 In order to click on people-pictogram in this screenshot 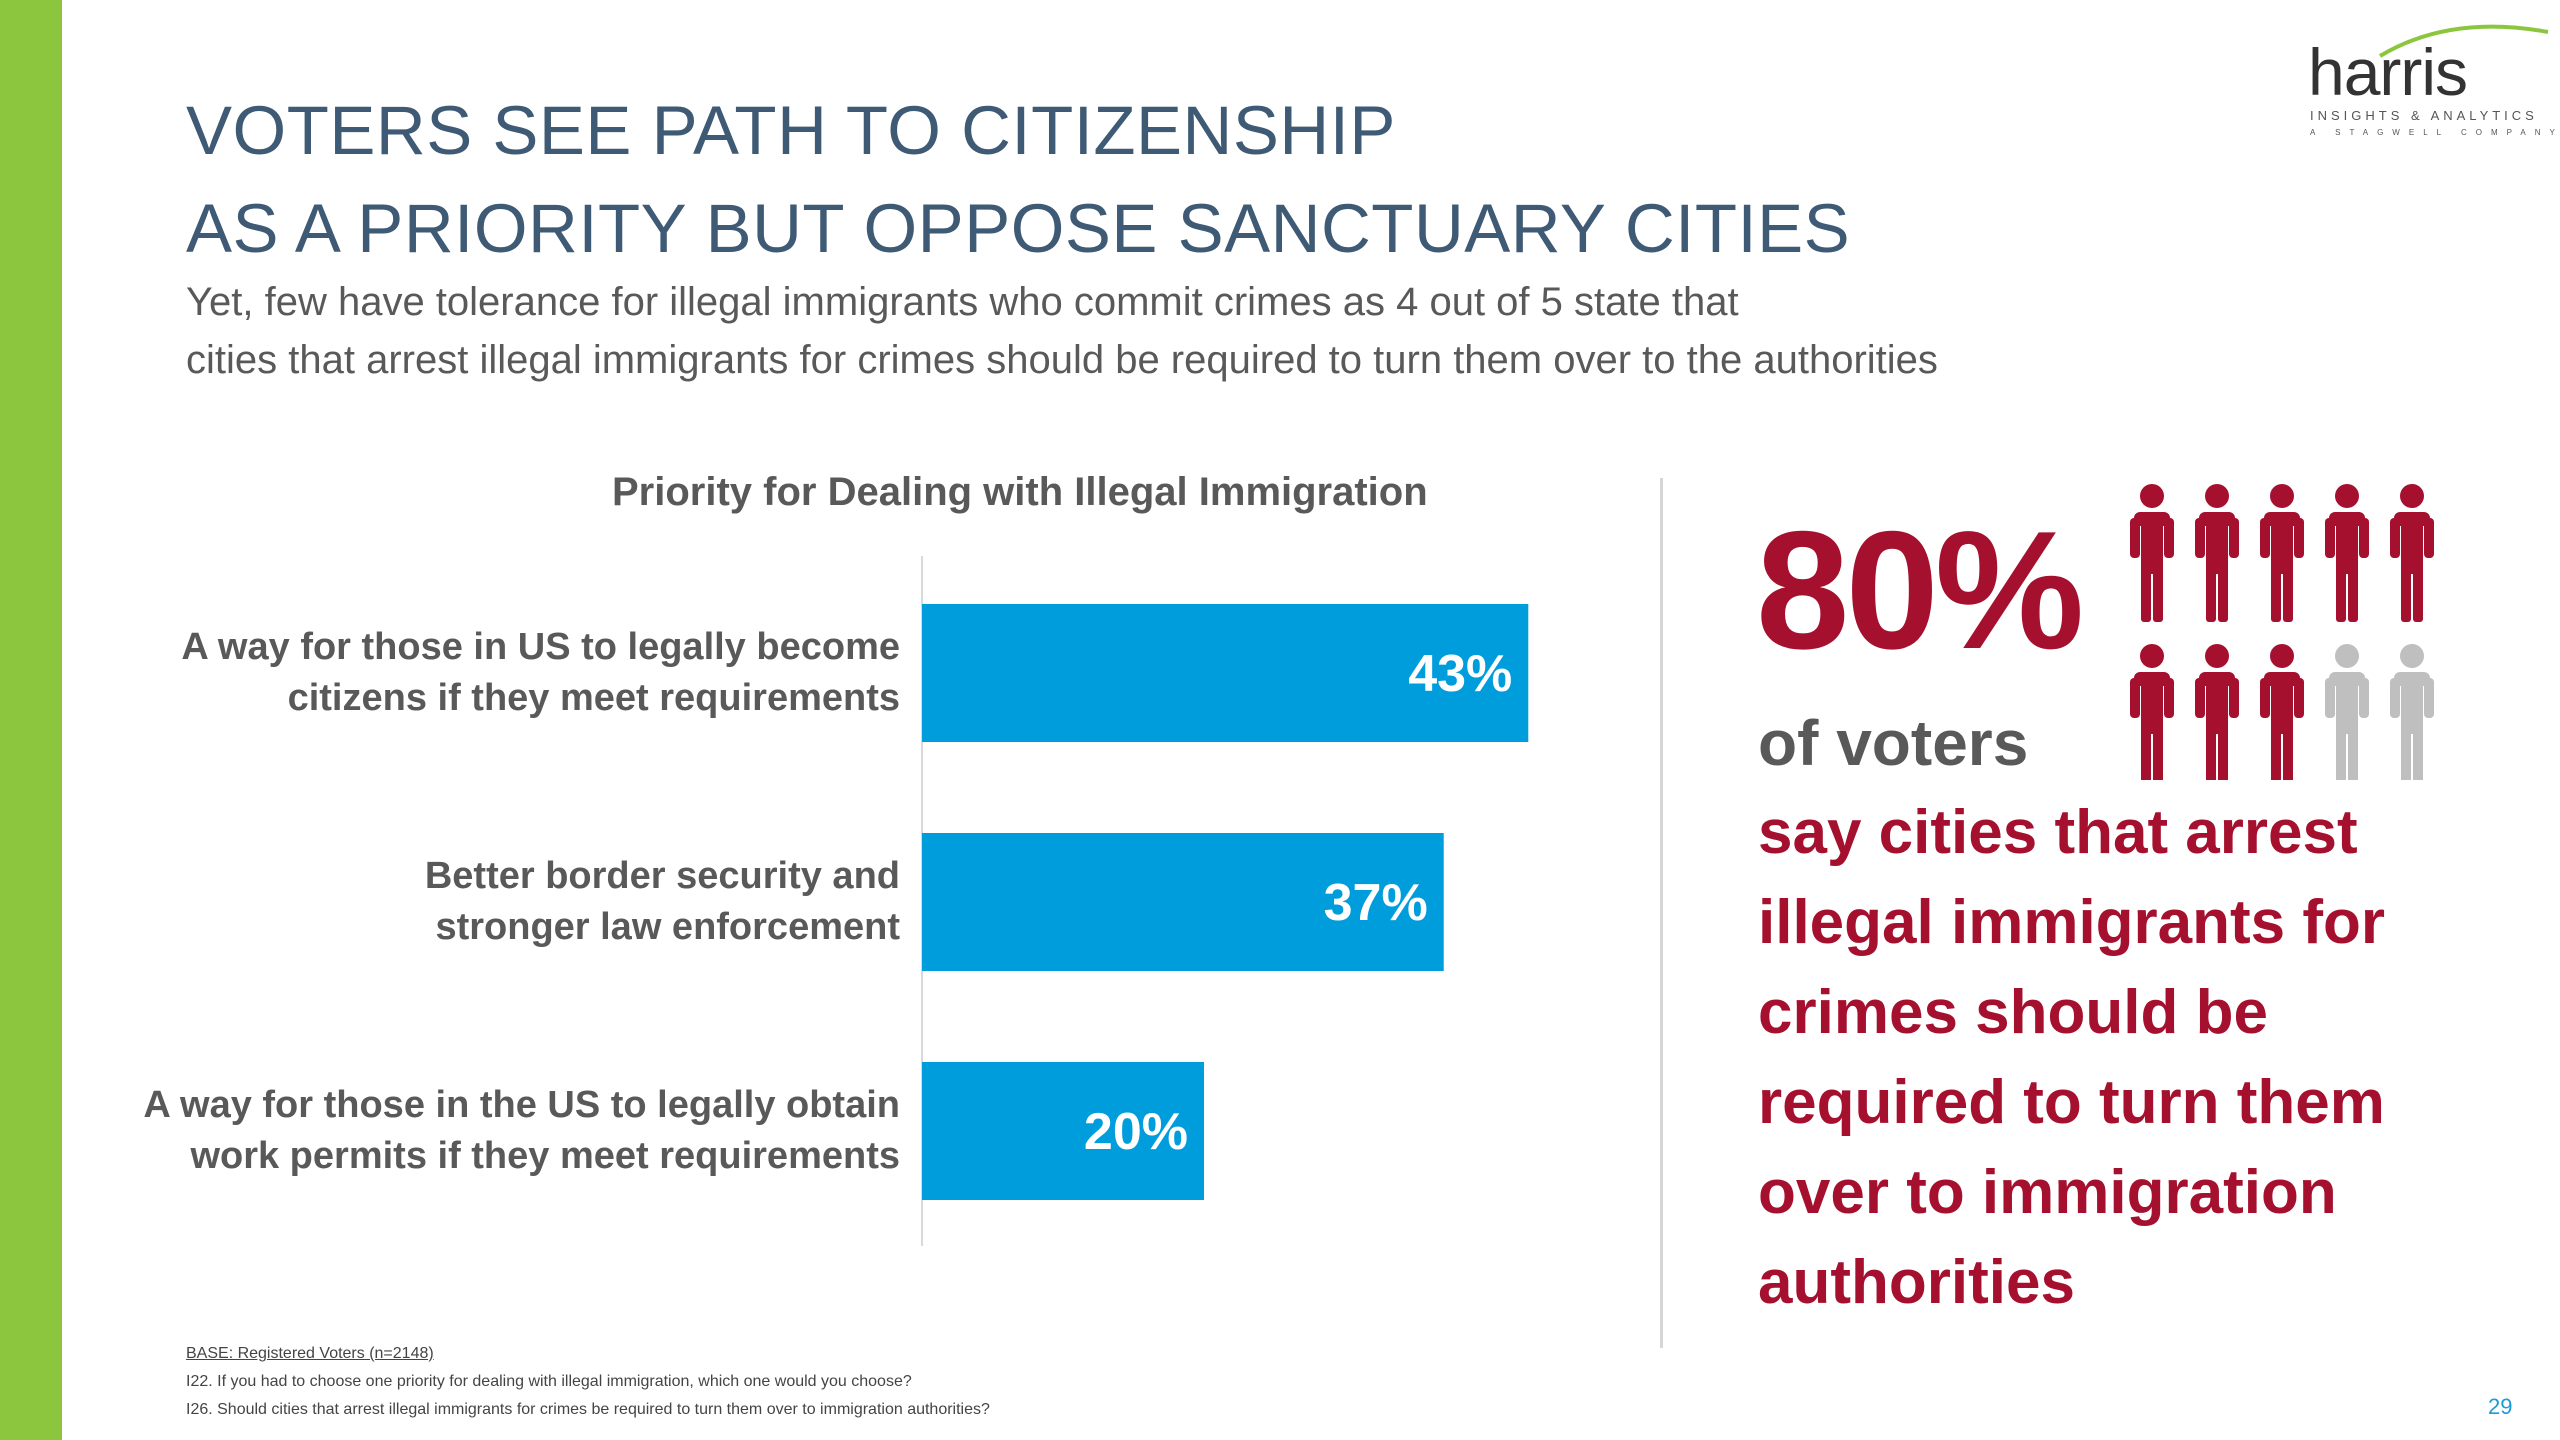, I will do `click(2282, 632)`.